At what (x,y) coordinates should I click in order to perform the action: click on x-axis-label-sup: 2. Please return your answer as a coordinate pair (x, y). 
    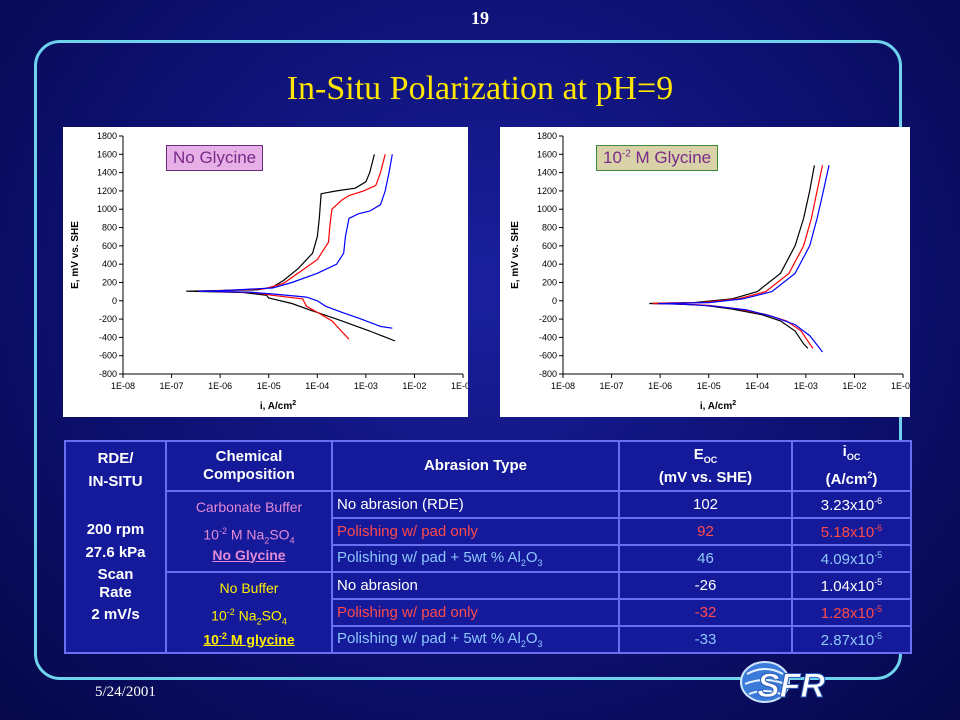
    Looking at the image, I should click on (294, 403).